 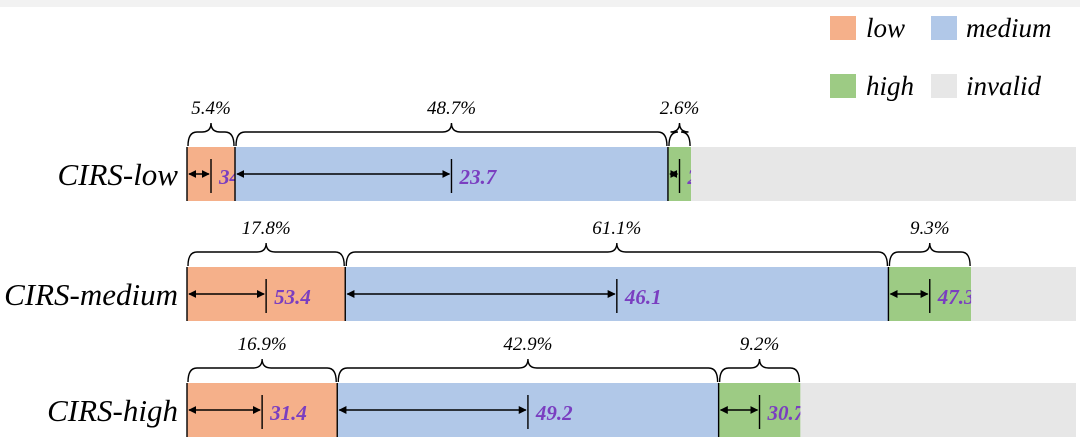 I want to click on row-label-cirs-low: CIRS-low, so click(x=117, y=174).